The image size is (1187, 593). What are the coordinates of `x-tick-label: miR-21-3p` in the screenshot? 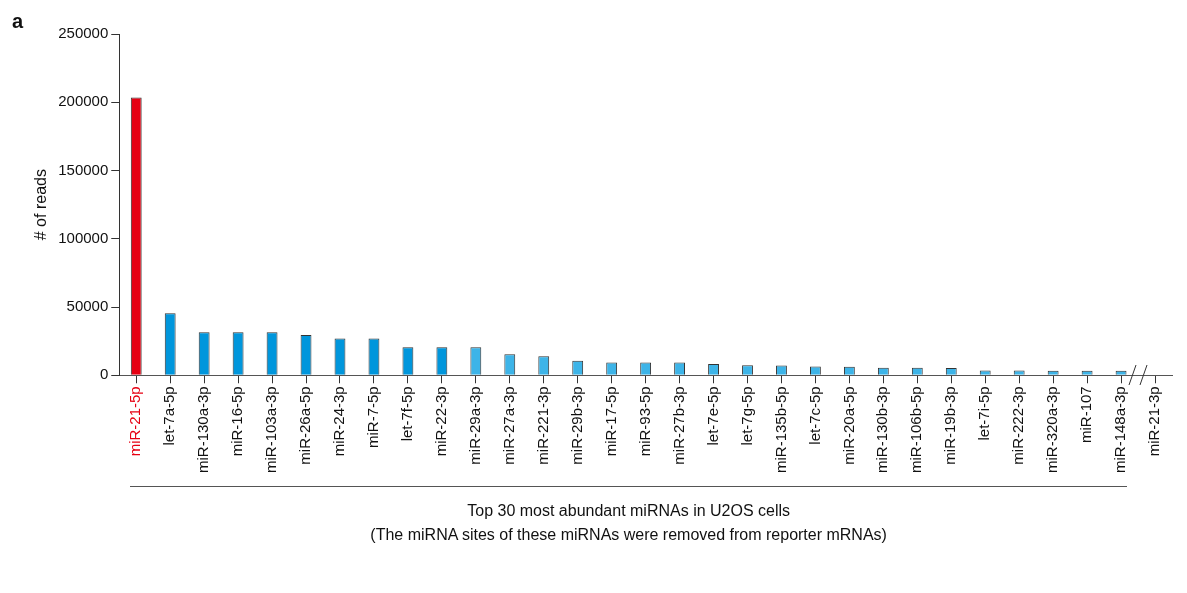 It's located at (1154, 421).